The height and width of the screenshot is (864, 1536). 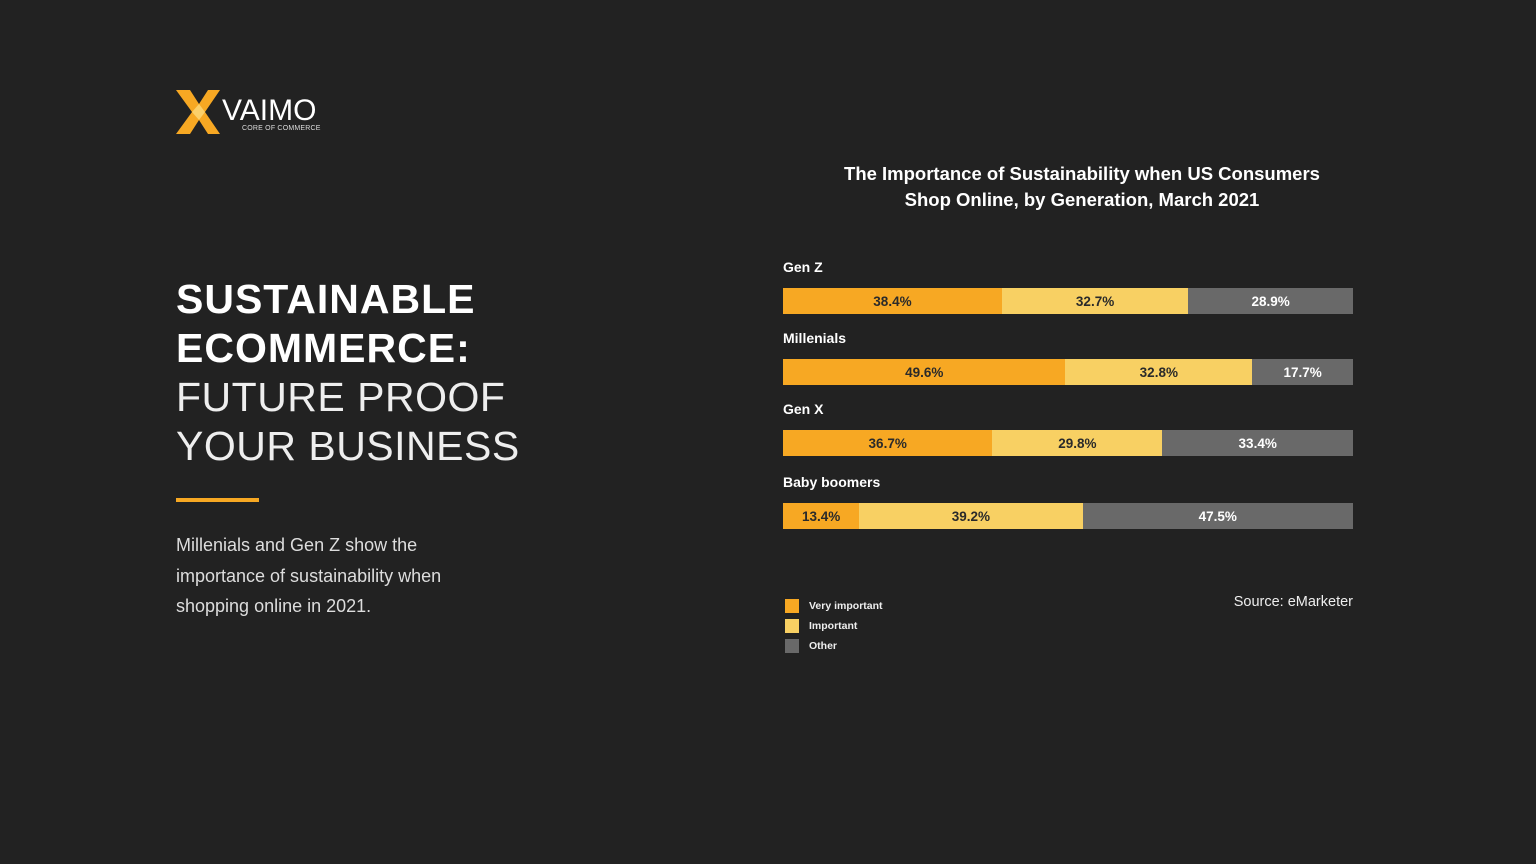 I want to click on data-label: 29.8%, so click(x=1077, y=443).